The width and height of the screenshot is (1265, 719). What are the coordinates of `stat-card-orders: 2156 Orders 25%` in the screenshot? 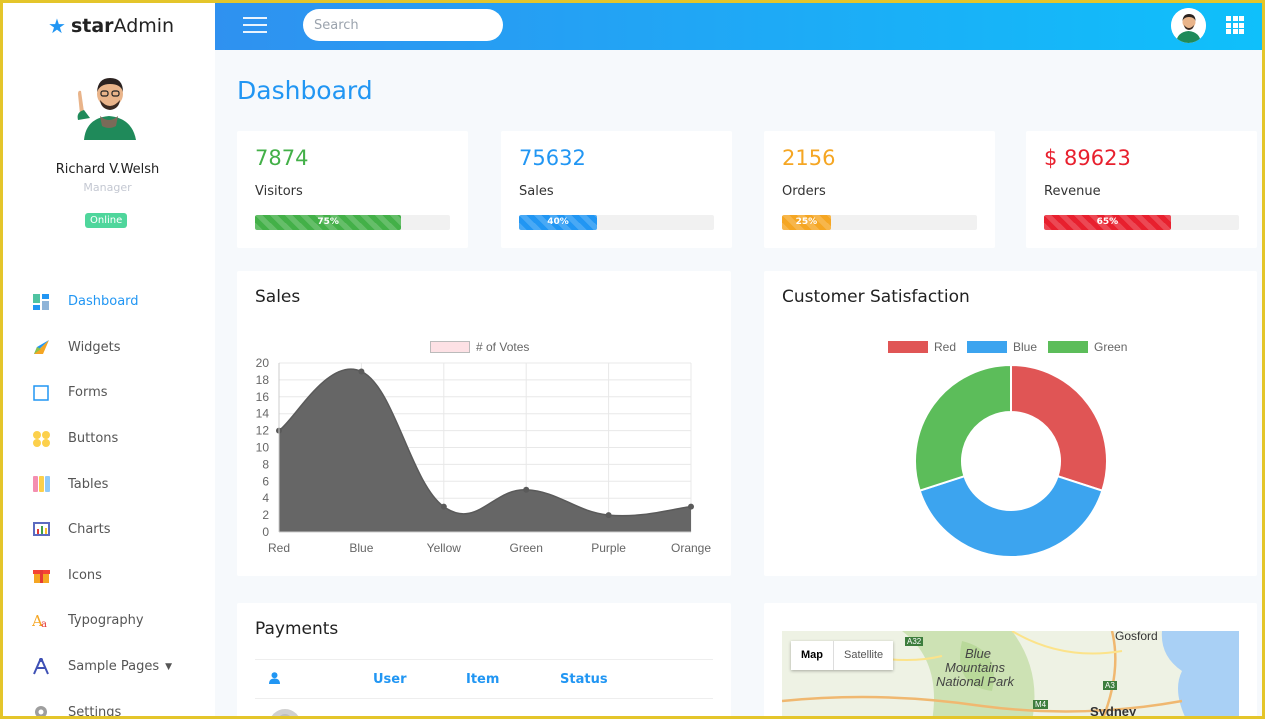 It's located at (879, 189).